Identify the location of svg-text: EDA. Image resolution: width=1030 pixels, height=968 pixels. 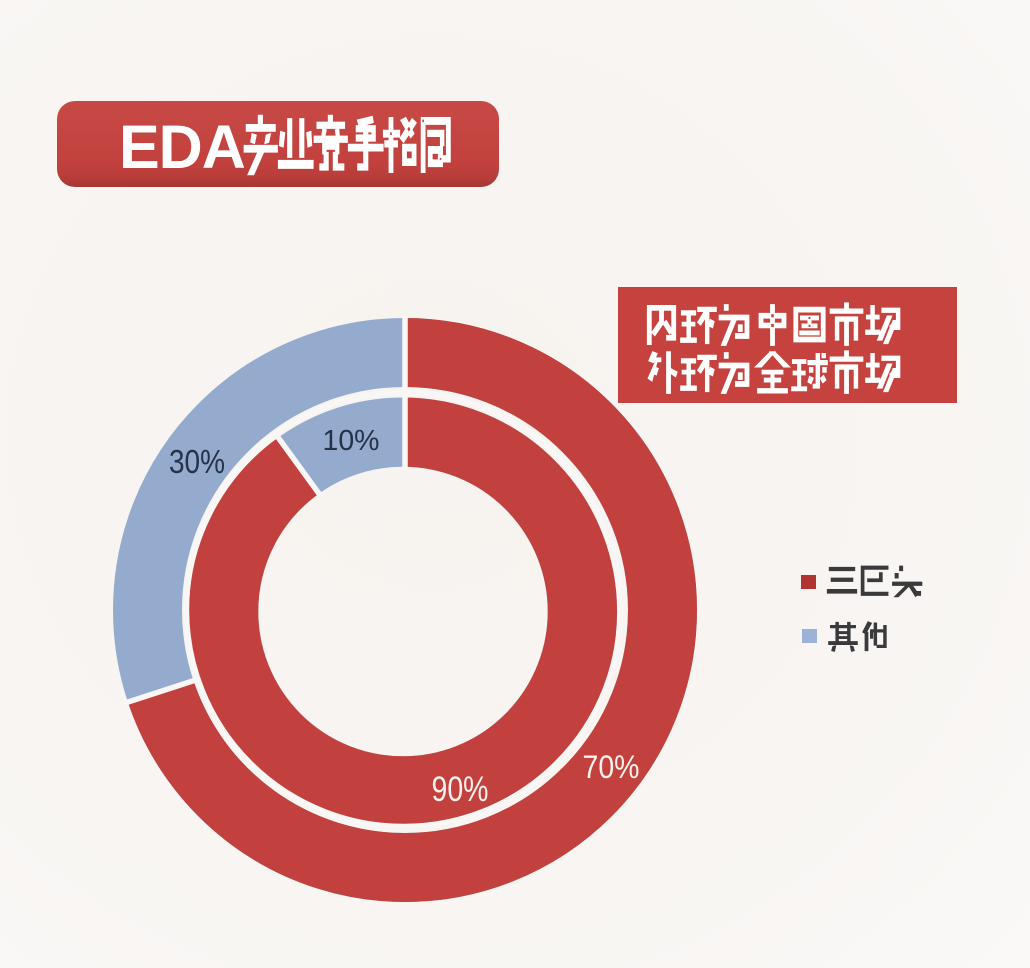
(182, 147).